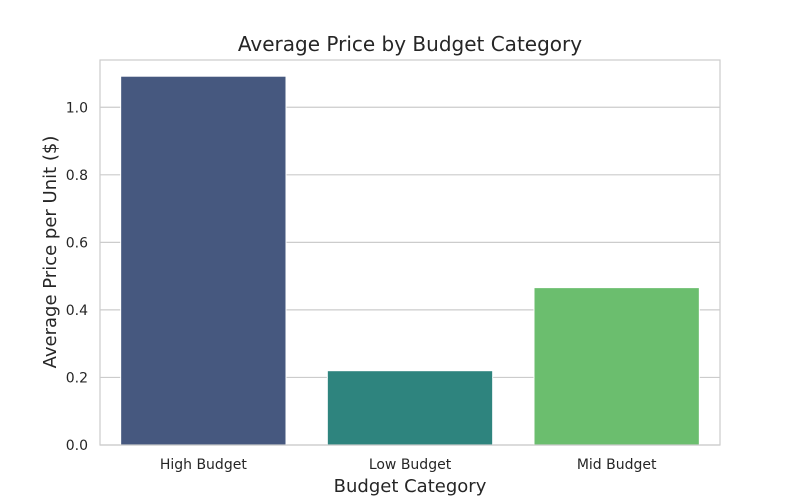  What do you see at coordinates (77, 311) in the screenshot?
I see `y-tick-label: 0.4` at bounding box center [77, 311].